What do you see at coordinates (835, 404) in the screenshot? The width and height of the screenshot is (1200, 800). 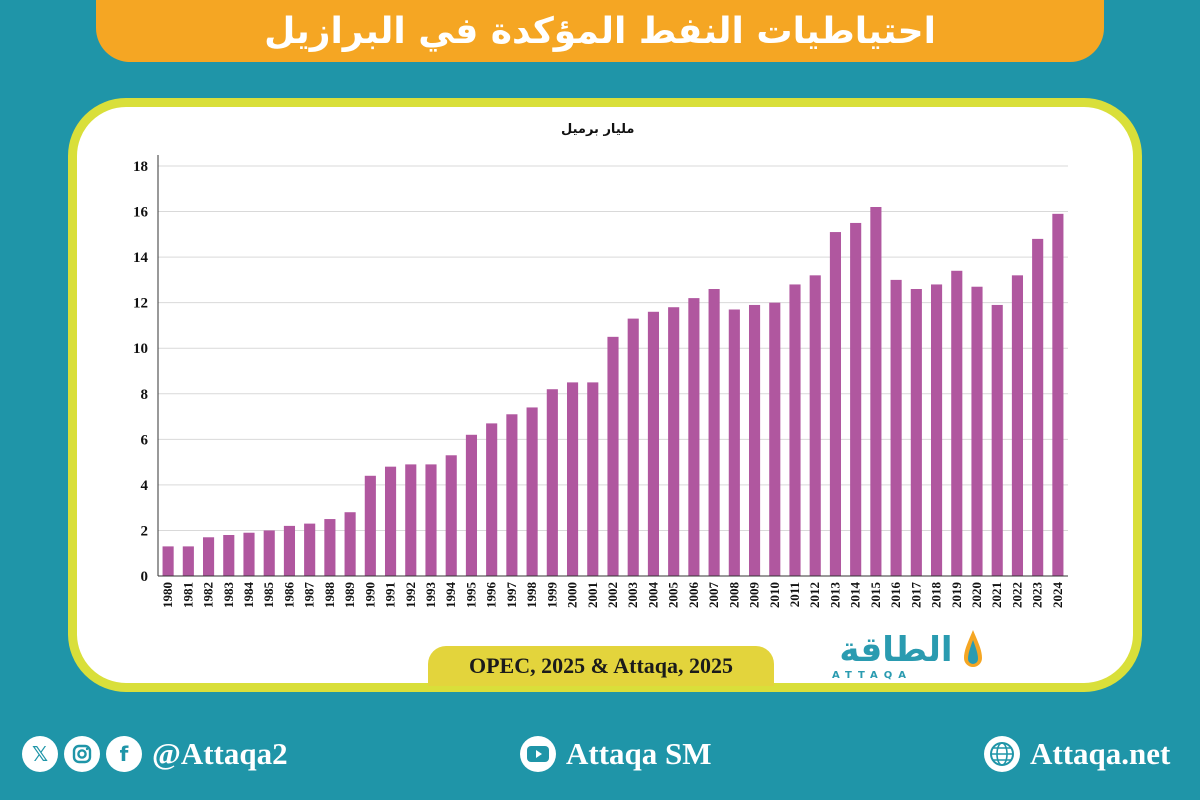 I see `bar-2013` at bounding box center [835, 404].